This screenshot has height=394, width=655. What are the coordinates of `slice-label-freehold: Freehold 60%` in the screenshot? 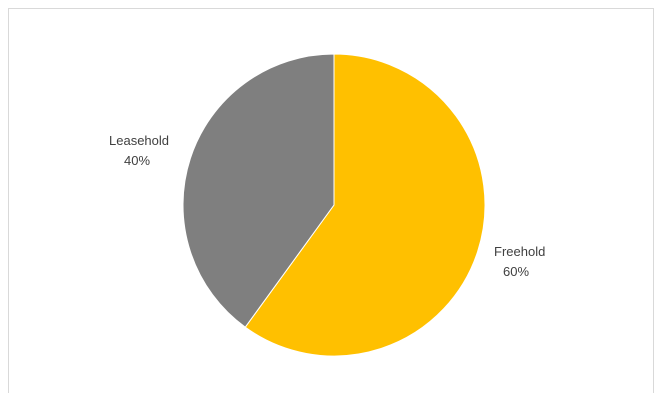 It's located at (521, 261).